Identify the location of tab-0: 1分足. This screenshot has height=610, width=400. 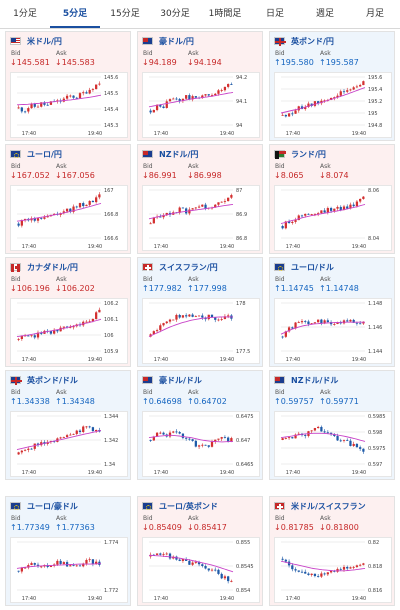
(25, 14).